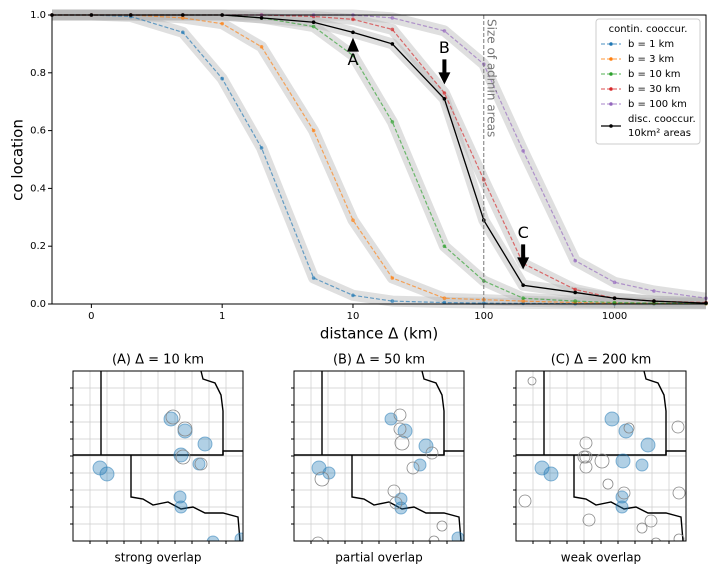 The height and width of the screenshot is (576, 720). What do you see at coordinates (483, 316) in the screenshot?
I see `x-tick-label: 100` at bounding box center [483, 316].